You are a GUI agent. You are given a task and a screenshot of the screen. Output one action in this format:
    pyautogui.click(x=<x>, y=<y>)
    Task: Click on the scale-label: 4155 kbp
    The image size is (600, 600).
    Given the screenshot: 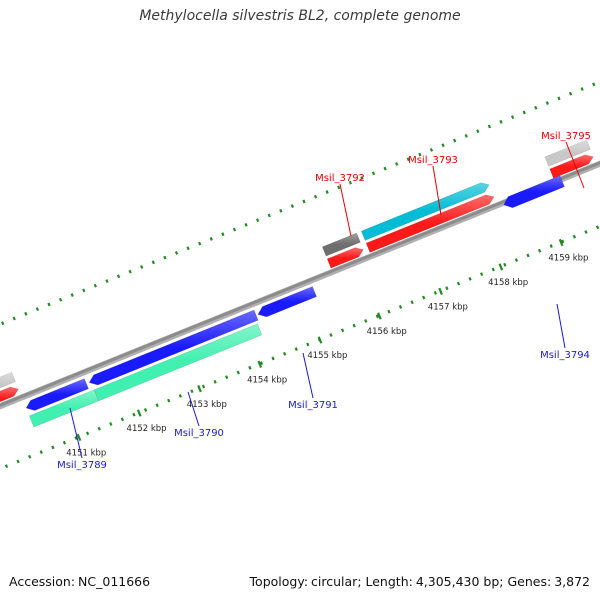 What is the action you would take?
    pyautogui.click(x=327, y=356)
    